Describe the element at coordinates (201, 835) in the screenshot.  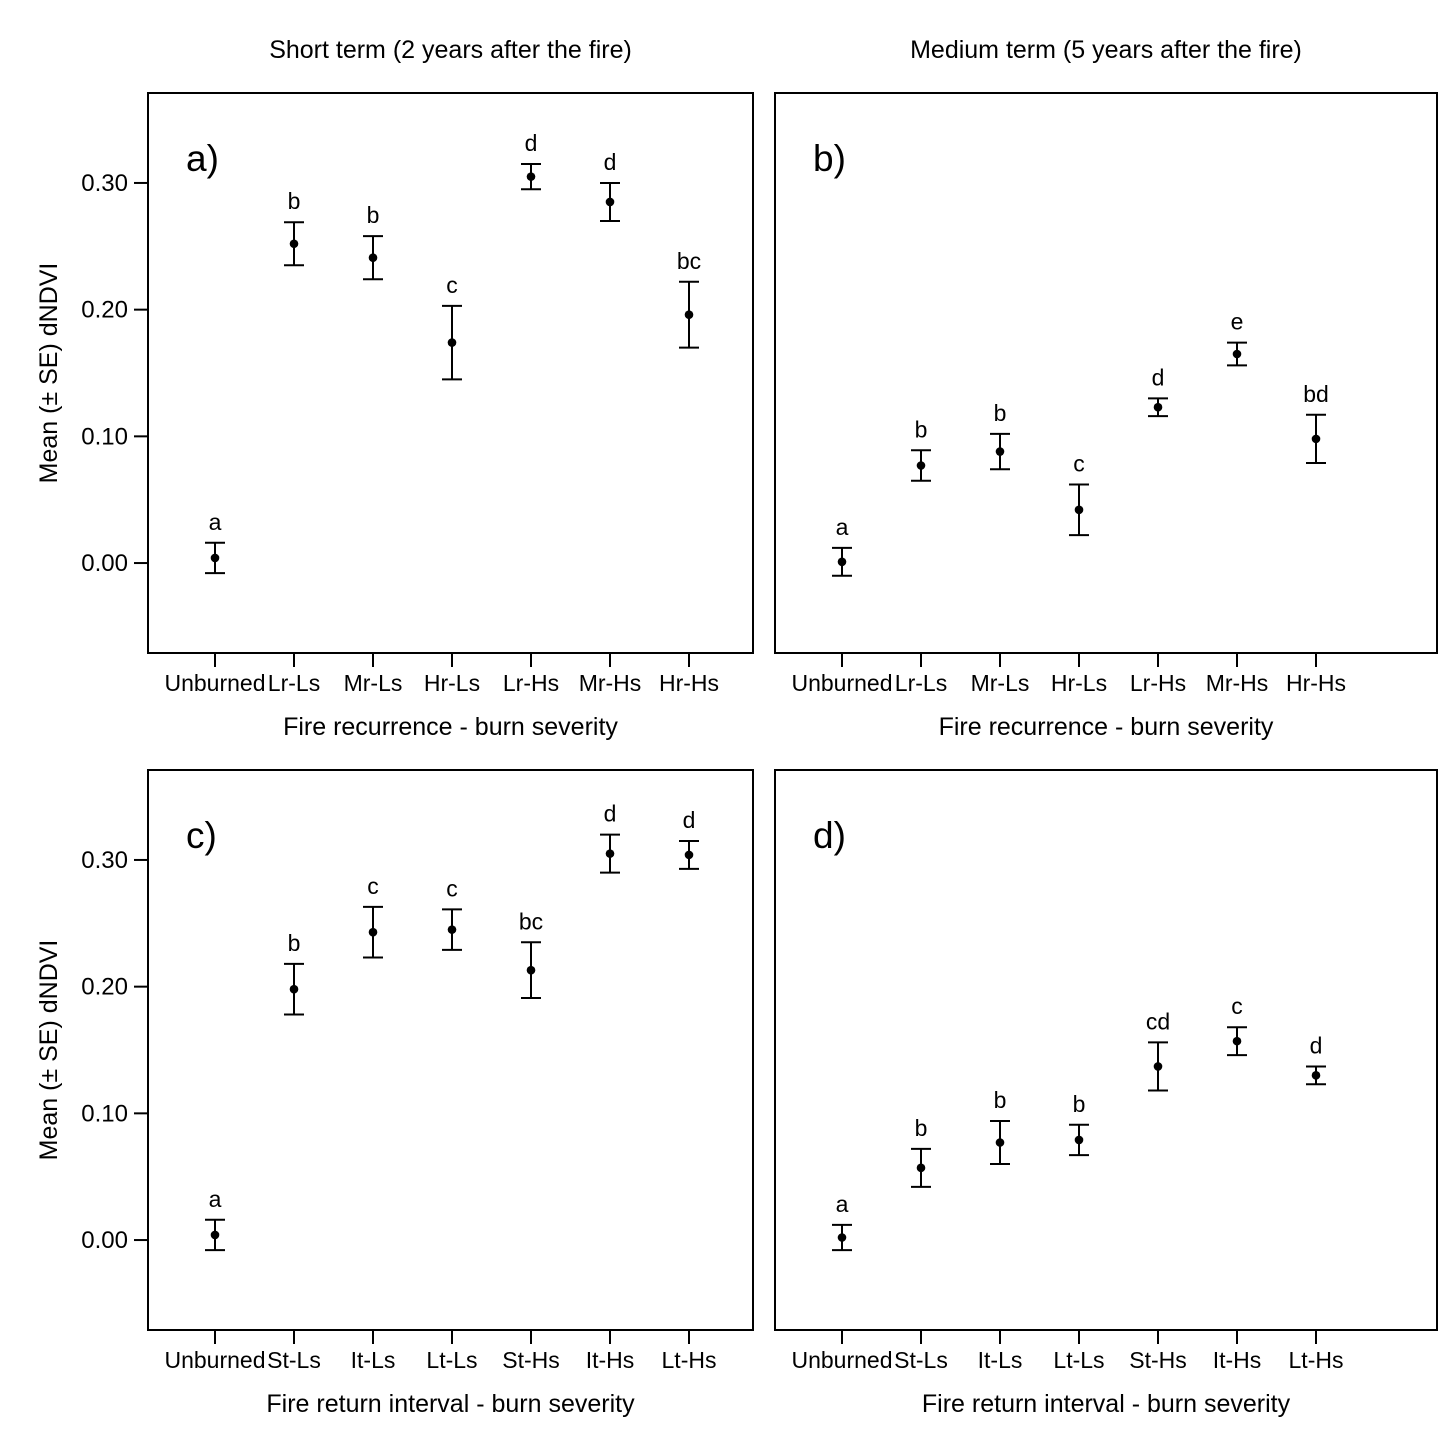
I see `panel-letter: c)` at that location.